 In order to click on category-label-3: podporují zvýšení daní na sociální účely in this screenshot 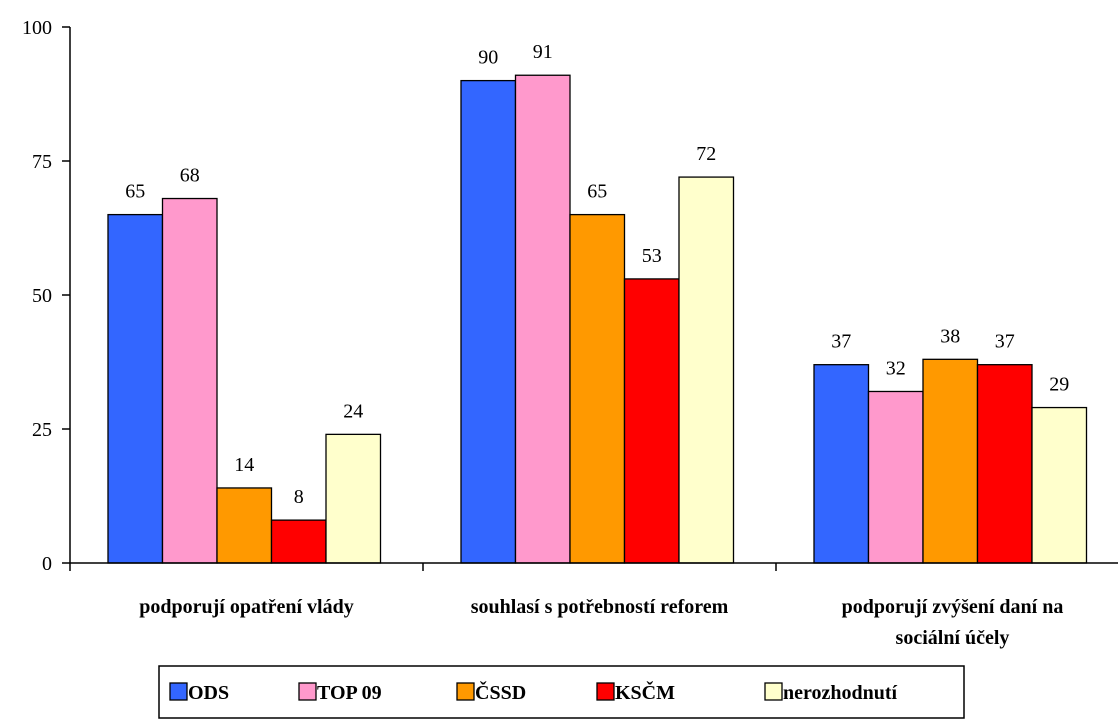, I will do `click(953, 622)`.